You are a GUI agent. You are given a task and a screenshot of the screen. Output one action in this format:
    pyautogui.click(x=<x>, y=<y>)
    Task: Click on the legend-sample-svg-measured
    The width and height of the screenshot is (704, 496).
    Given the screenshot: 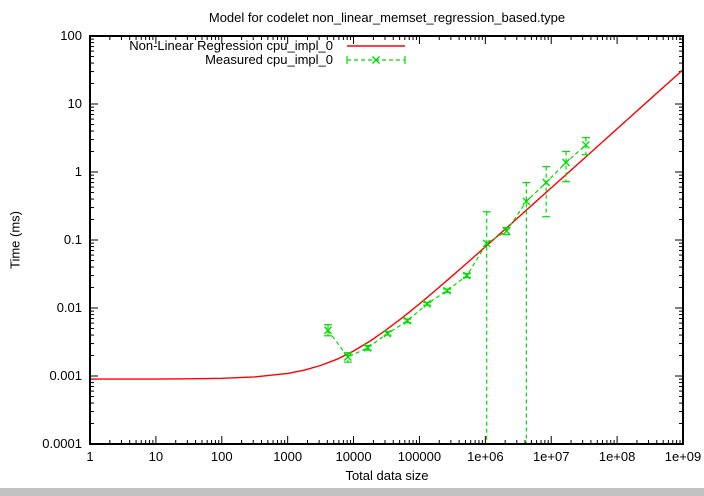 What is the action you would take?
    pyautogui.click(x=376, y=60)
    